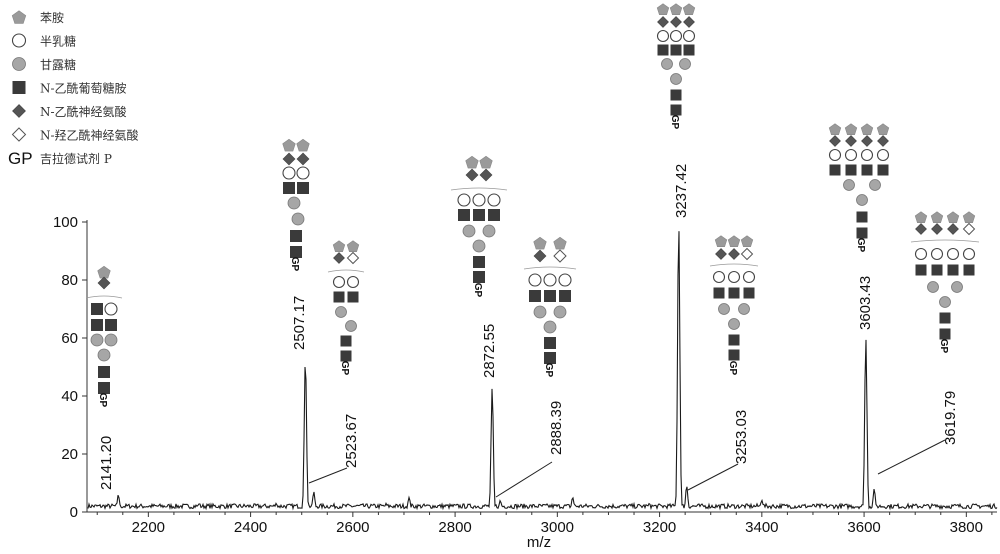 Image resolution: width=1000 pixels, height=554 pixels. I want to click on legend-label: N-乙酰葡萄糖胺, so click(83, 88).